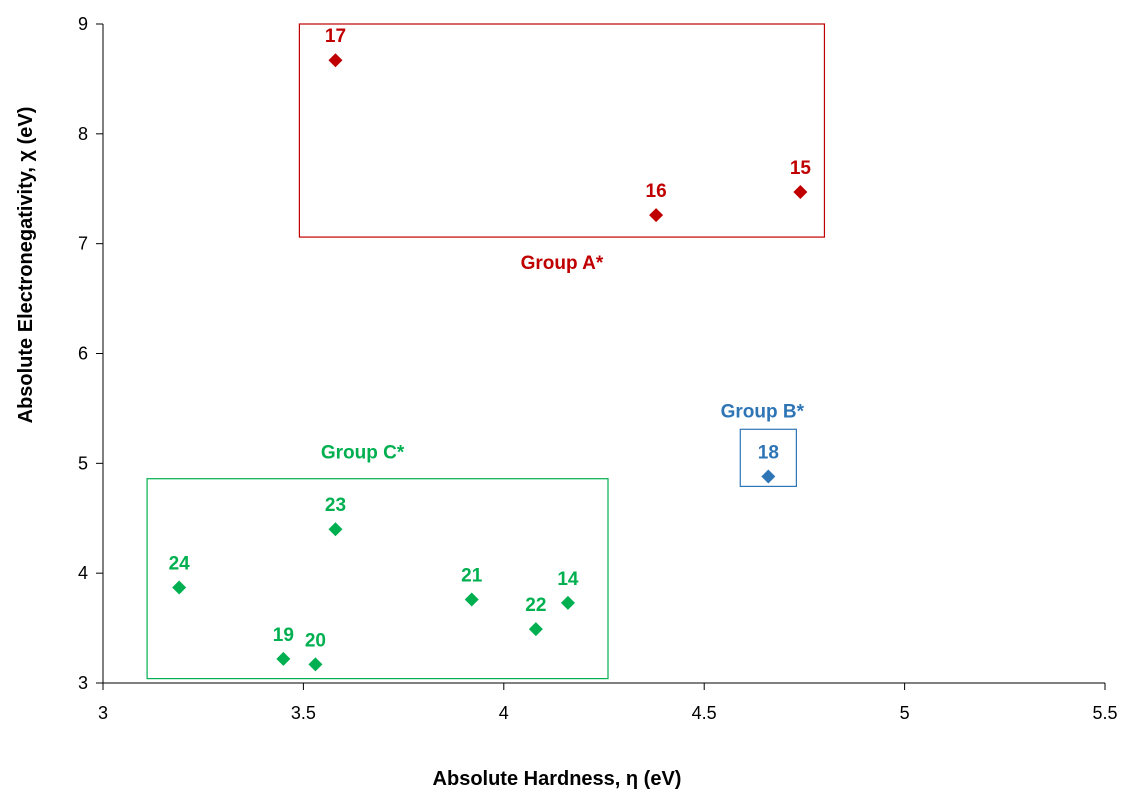 The image size is (1125, 792). Describe the element at coordinates (83, 573) in the screenshot. I see `y-tick-label: 4` at that location.